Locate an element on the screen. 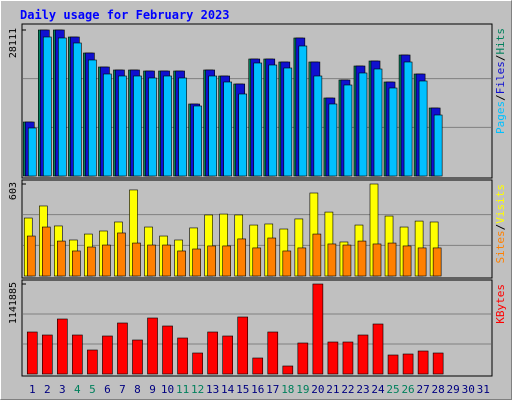  x-tick-label: 11 is located at coordinates (182, 389).